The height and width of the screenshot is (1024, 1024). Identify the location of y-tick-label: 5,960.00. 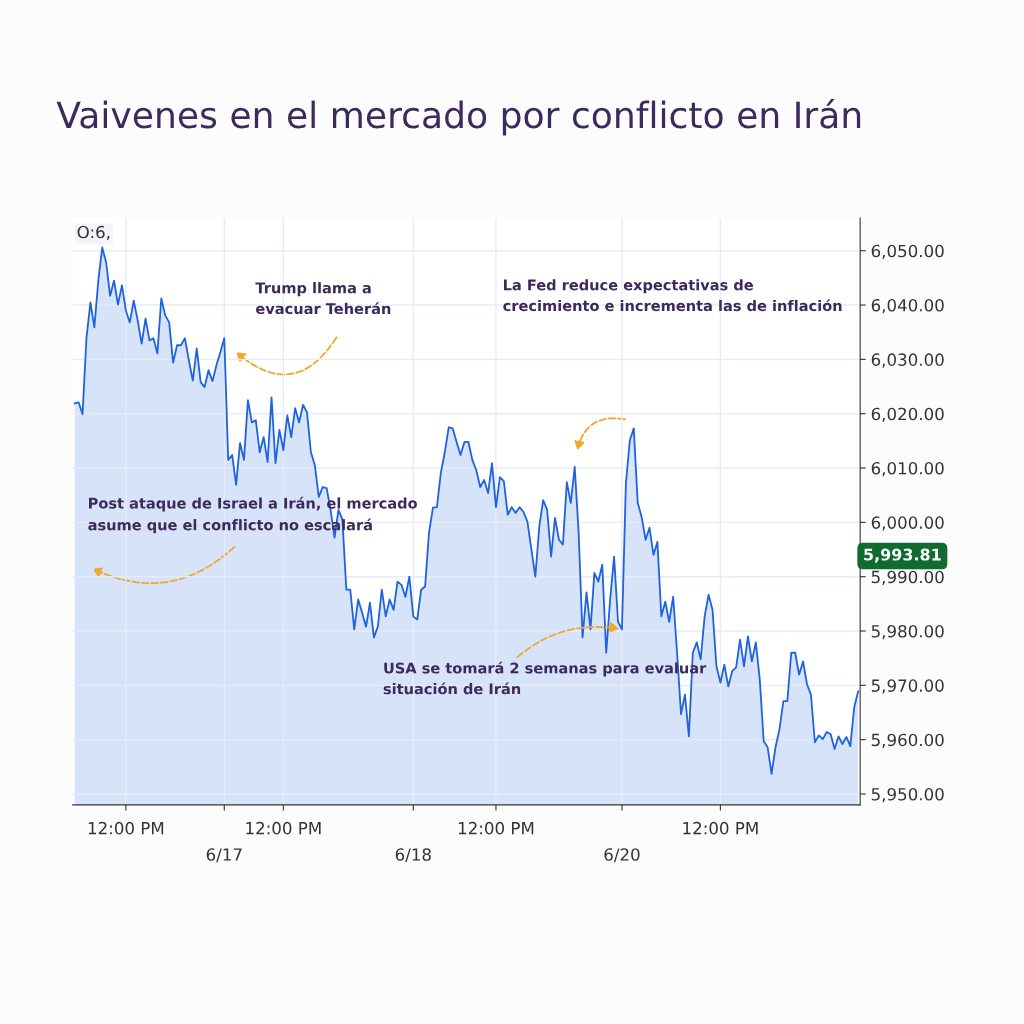
(907, 740).